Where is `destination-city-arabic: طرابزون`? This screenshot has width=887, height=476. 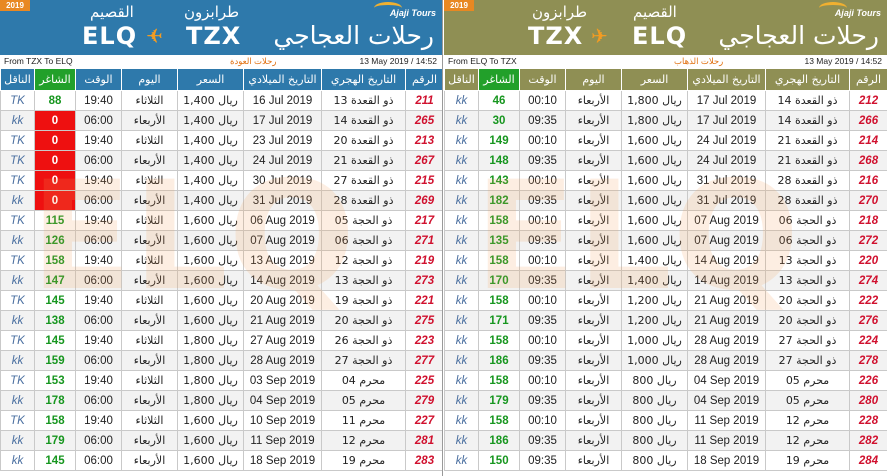 destination-city-arabic: طرابزون is located at coordinates (560, 12).